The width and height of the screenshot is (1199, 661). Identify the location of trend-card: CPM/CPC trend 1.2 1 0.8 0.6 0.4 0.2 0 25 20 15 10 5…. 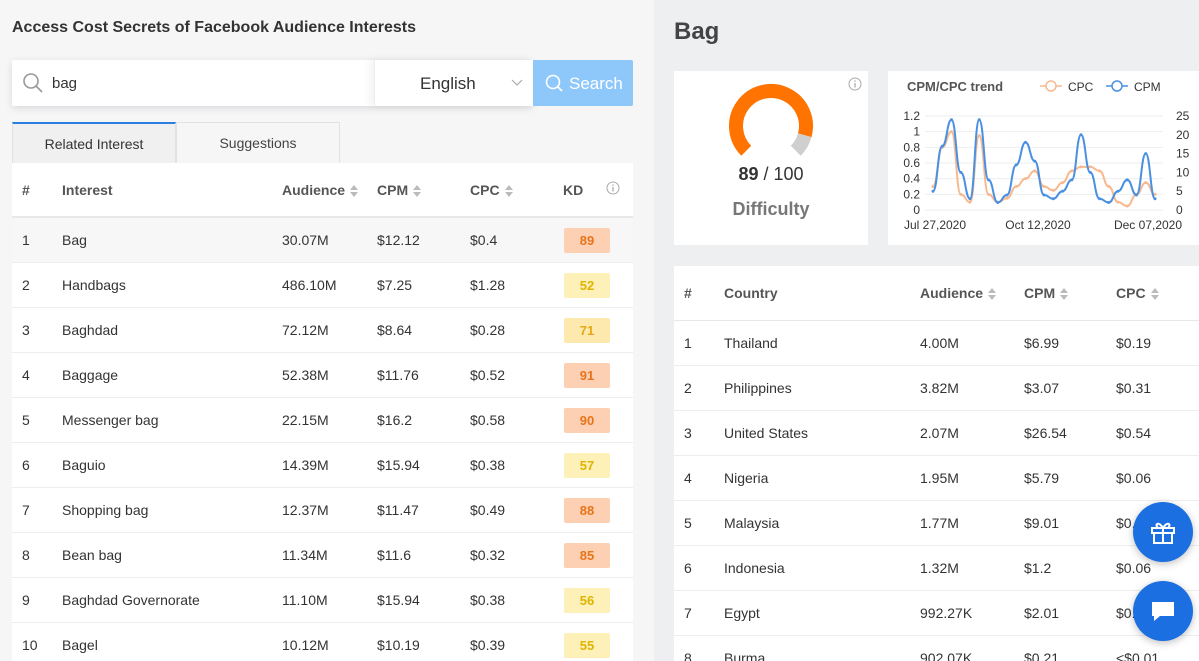
(1043, 158).